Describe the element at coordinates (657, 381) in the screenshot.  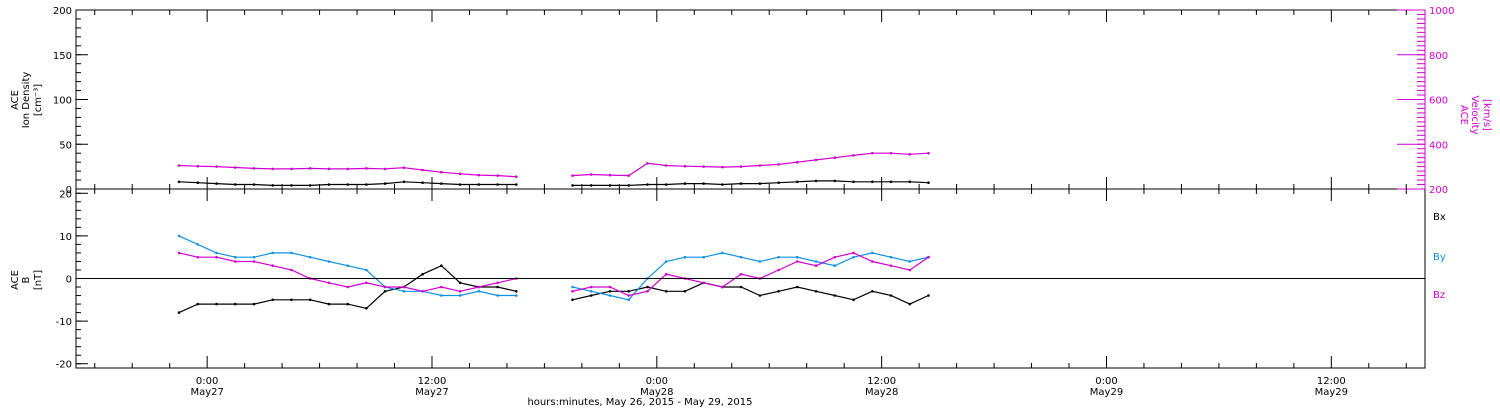
I see `x-tick-label-3: 0:00` at that location.